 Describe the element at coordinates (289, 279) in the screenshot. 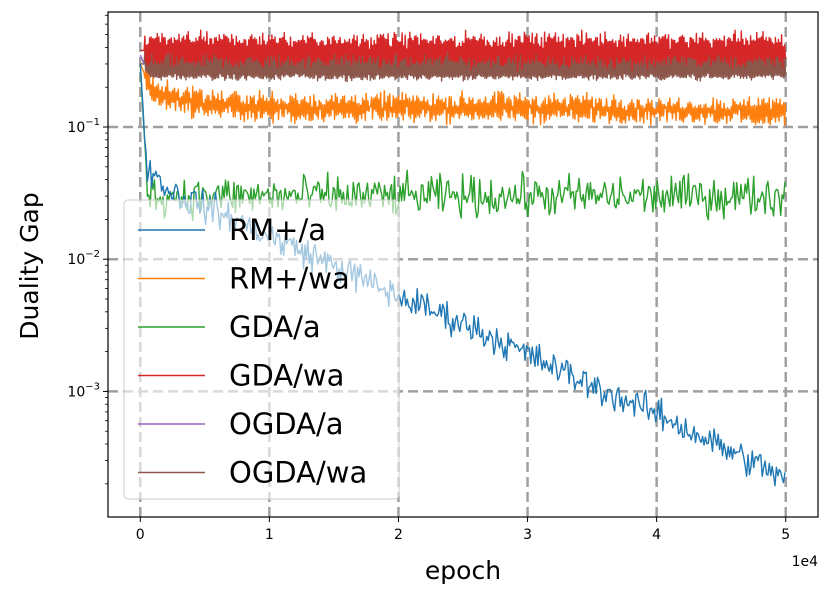

I see `legend-label-rm-wa: RM+/wa` at that location.